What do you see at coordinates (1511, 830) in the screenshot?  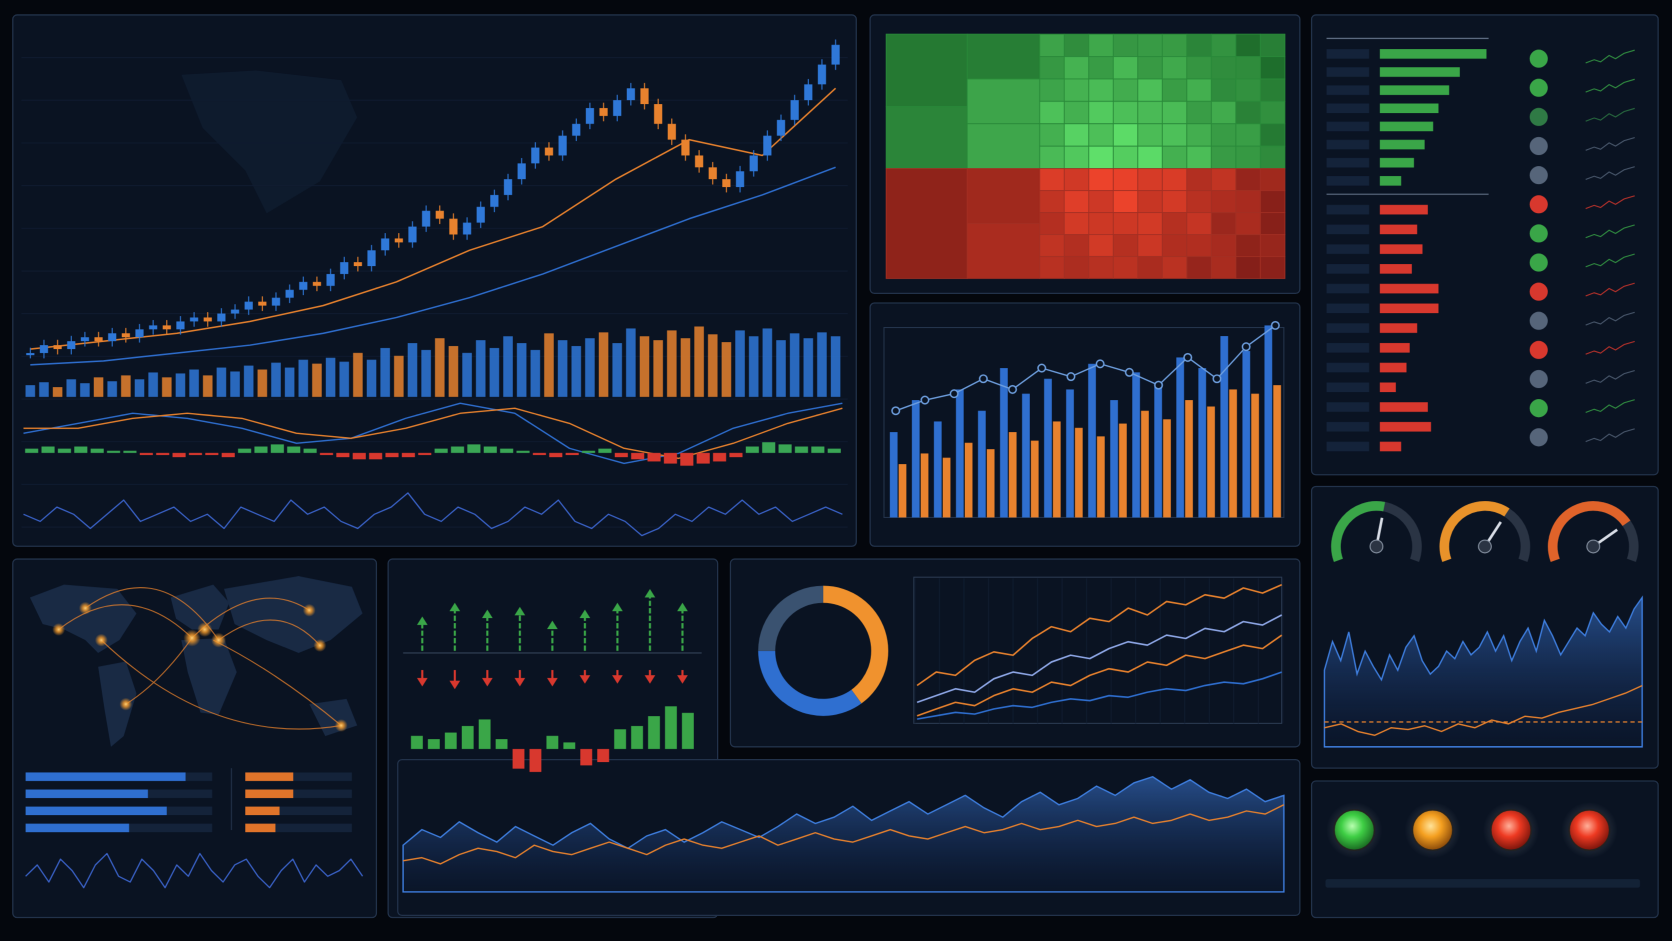 I see `light` at bounding box center [1511, 830].